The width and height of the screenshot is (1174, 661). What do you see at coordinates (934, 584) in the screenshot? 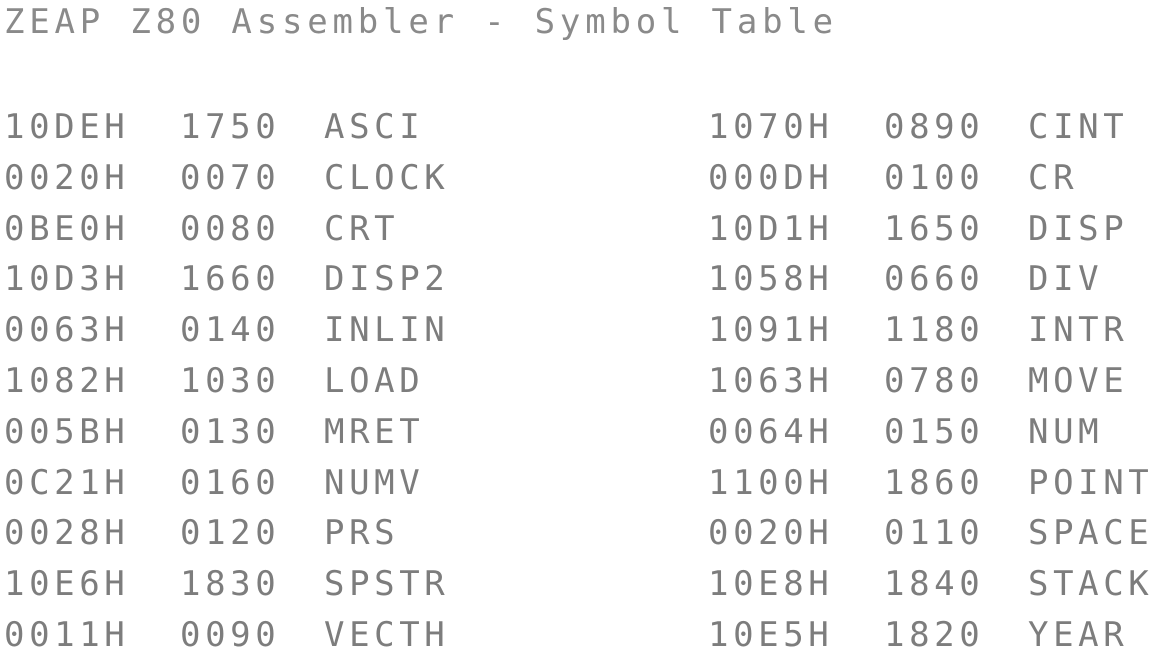
I see `symbol-line-number: 1840` at bounding box center [934, 584].